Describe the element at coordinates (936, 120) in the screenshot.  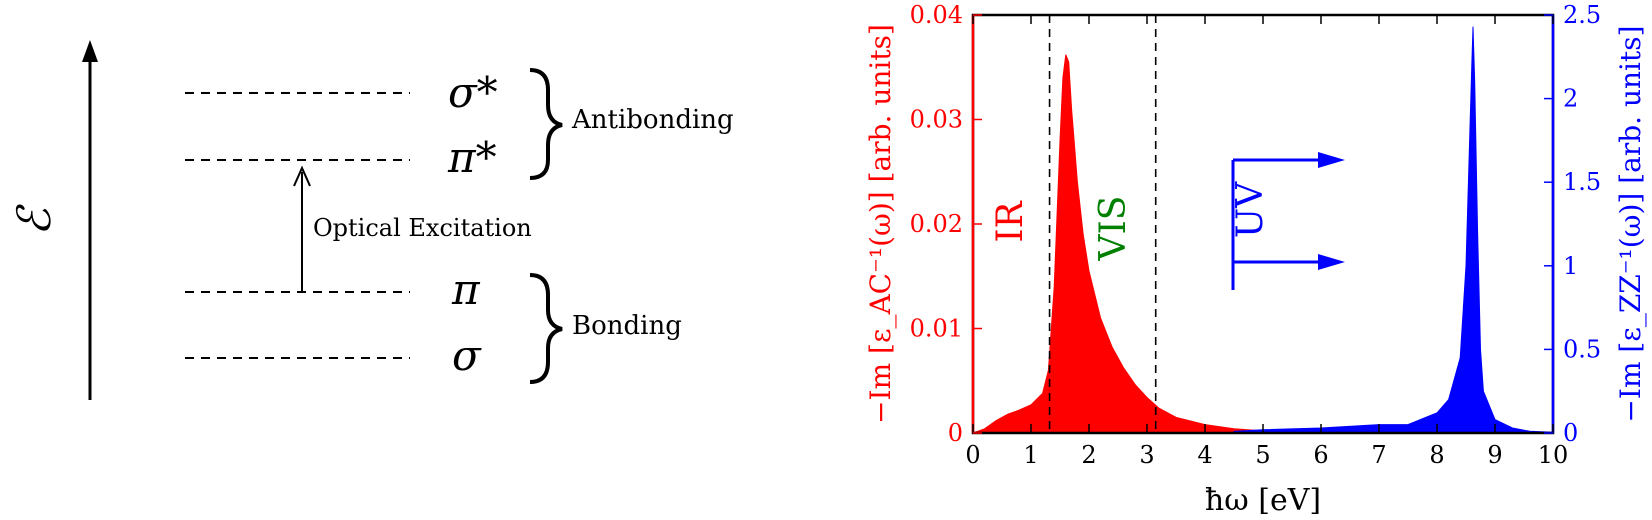
I see `y-left-tick-label: 0.03` at that location.